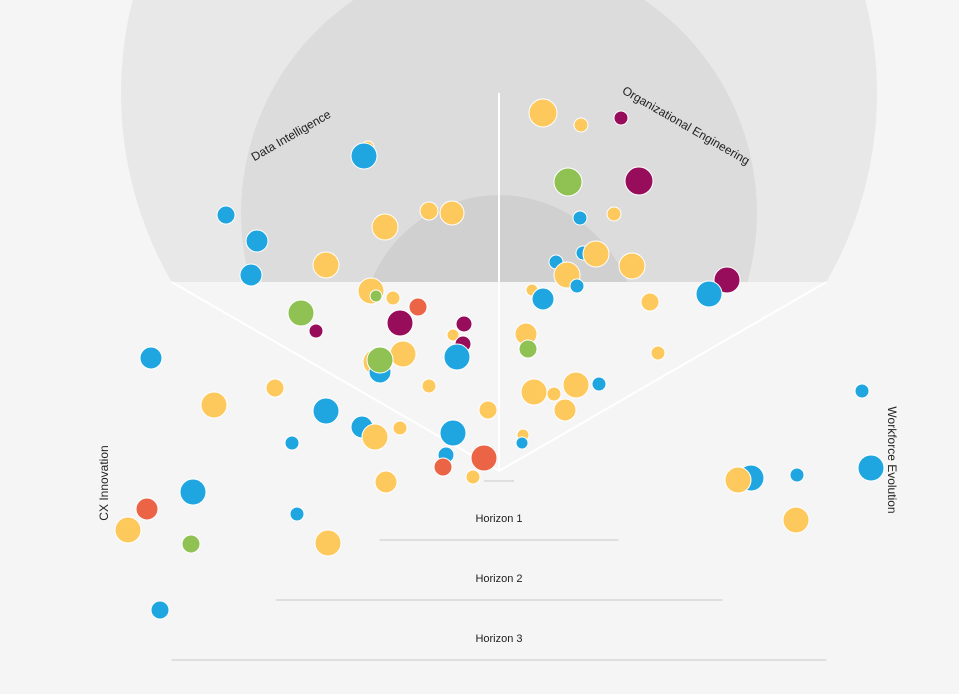 This screenshot has width=959, height=694. I want to click on sector-label-workforce-evolution: Workforce Evolution, so click(892, 459).